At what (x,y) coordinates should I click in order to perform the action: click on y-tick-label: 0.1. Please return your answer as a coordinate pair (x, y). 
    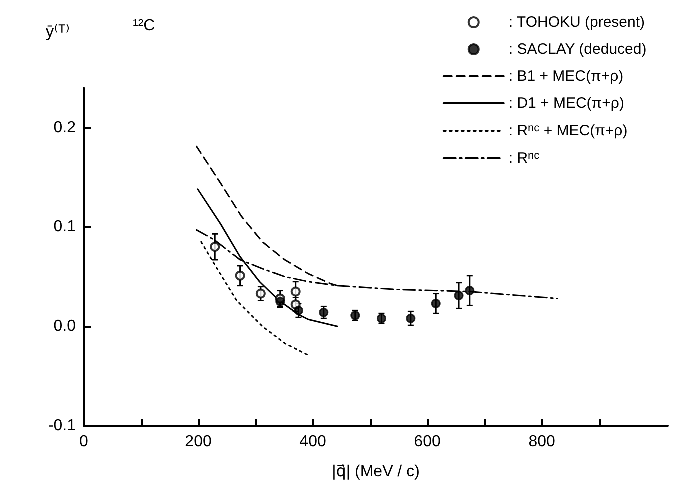
    Looking at the image, I should click on (65, 227).